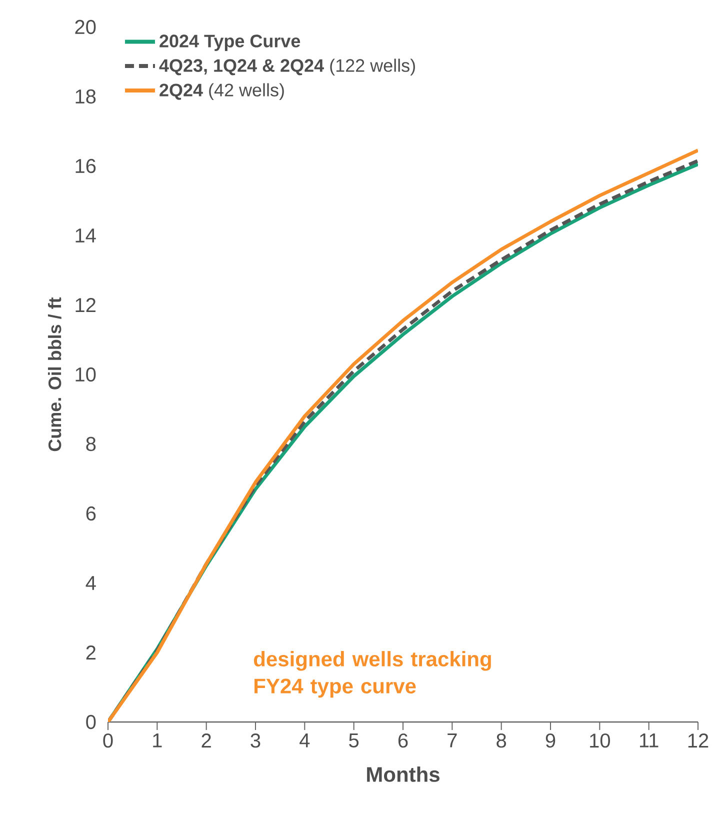 Image resolution: width=713 pixels, height=824 pixels. Describe the element at coordinates (86, 374) in the screenshot. I see `y-tick-label: 10` at that location.